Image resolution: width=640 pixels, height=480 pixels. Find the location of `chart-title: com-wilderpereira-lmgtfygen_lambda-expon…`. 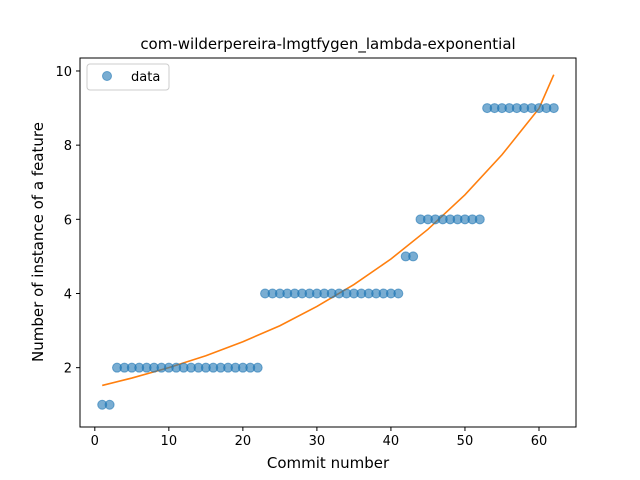

chart-title: com-wilderpereira-lmgtfygen_lambda-expon… is located at coordinates (327, 44).